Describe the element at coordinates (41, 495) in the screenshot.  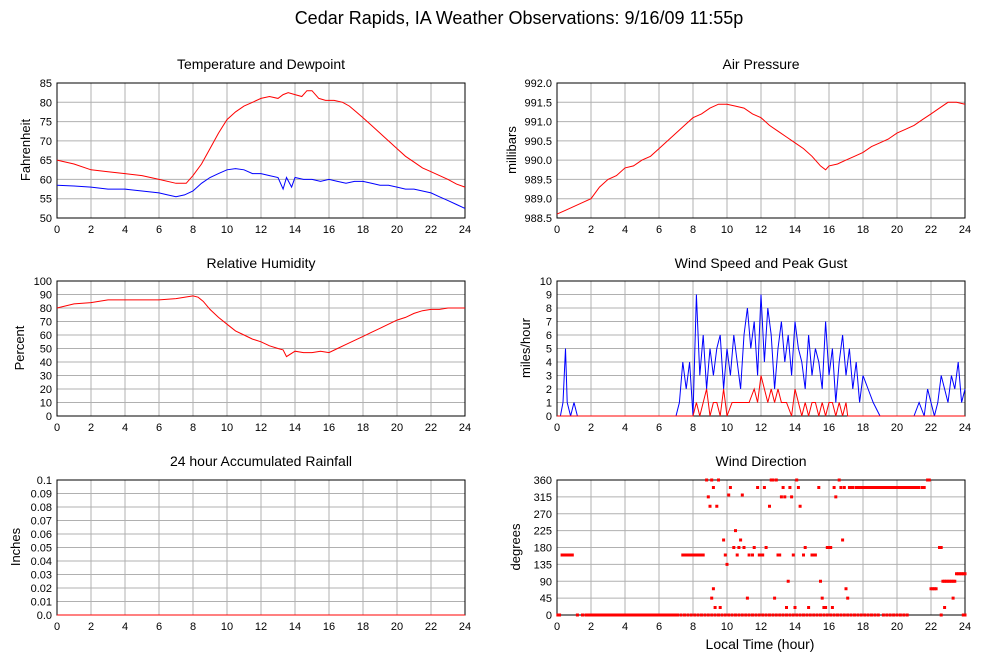
I see `y-tick-label: 0.09` at that location.